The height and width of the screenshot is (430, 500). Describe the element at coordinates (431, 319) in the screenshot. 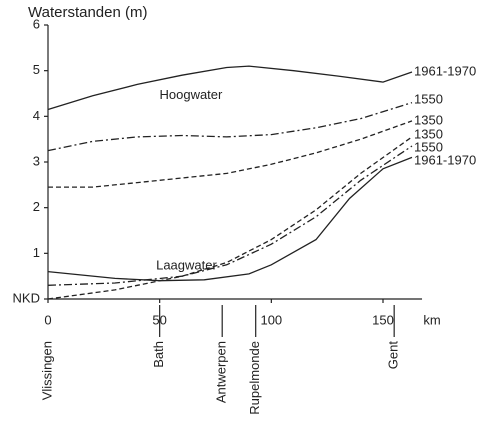

I see `x-unit-label: km` at that location.